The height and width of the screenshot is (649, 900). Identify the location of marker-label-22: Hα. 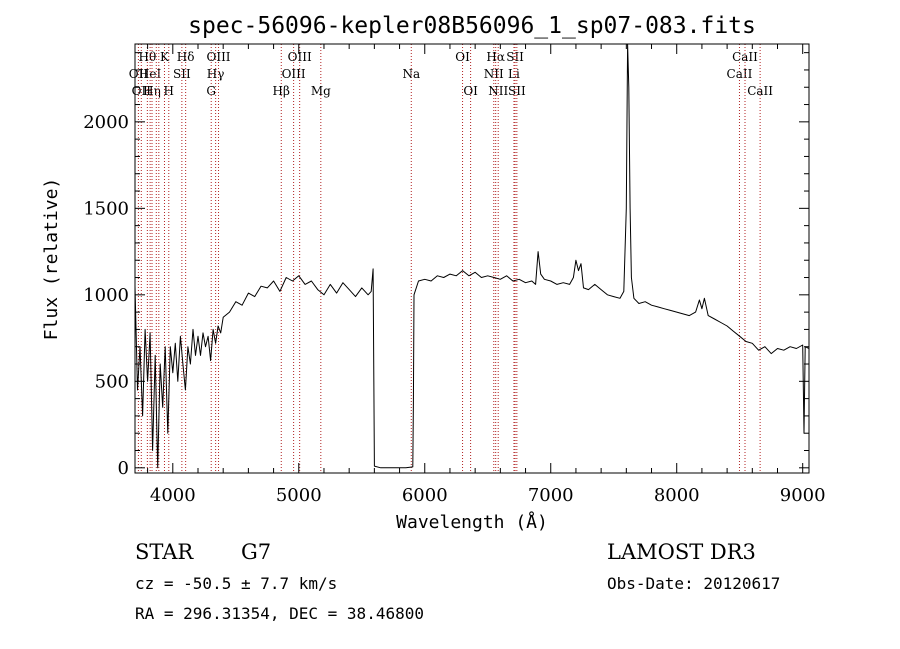
(495, 57).